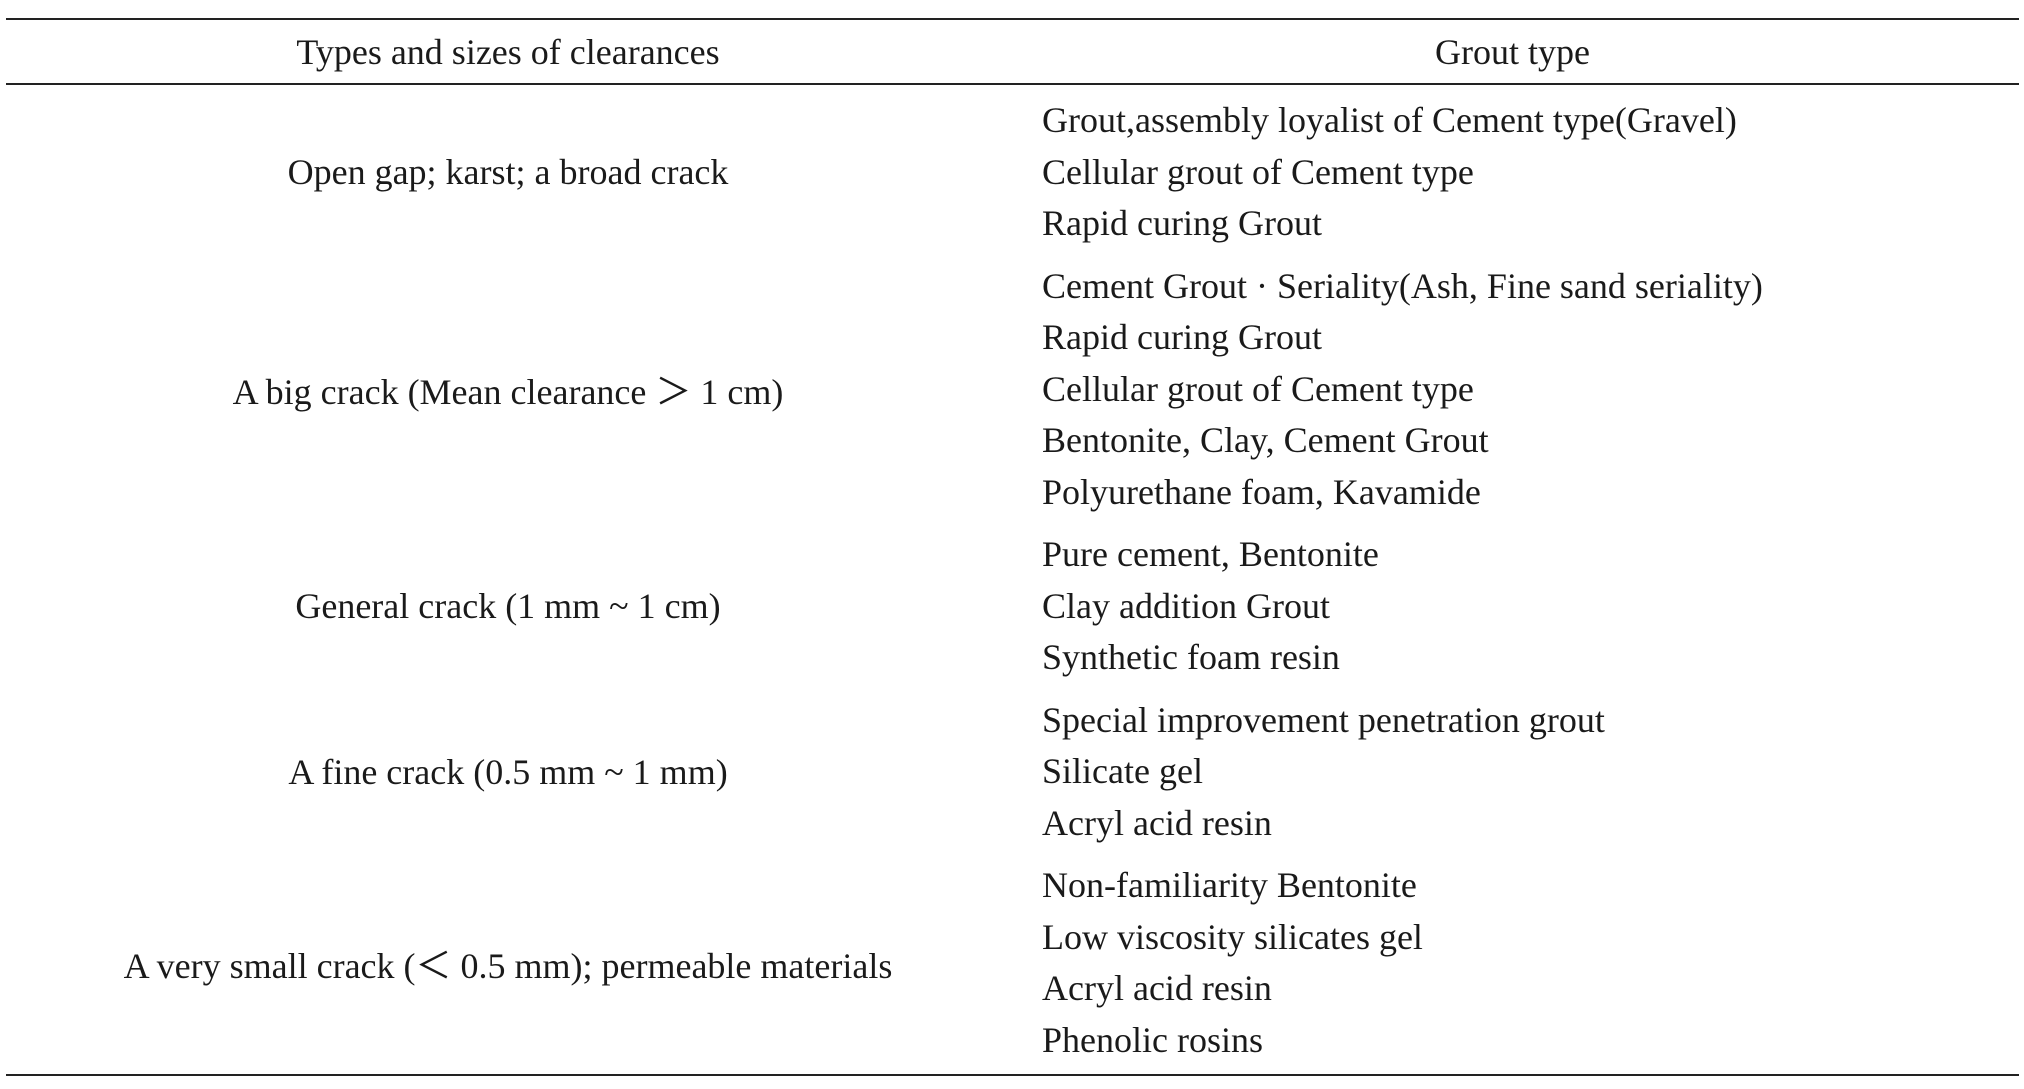  Describe the element at coordinates (1012, 51) in the screenshot. I see `table-header-row: Types and sizes of clearances Grout type` at that location.